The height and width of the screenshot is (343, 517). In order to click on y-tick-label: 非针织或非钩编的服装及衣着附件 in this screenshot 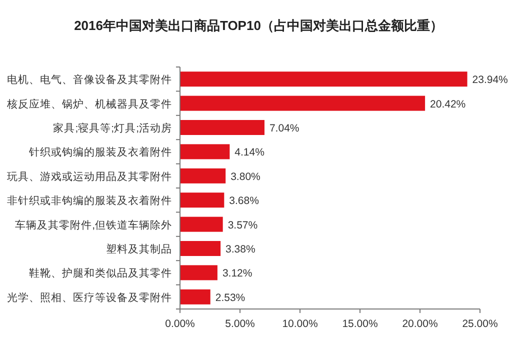, I will do `click(89, 201)`.